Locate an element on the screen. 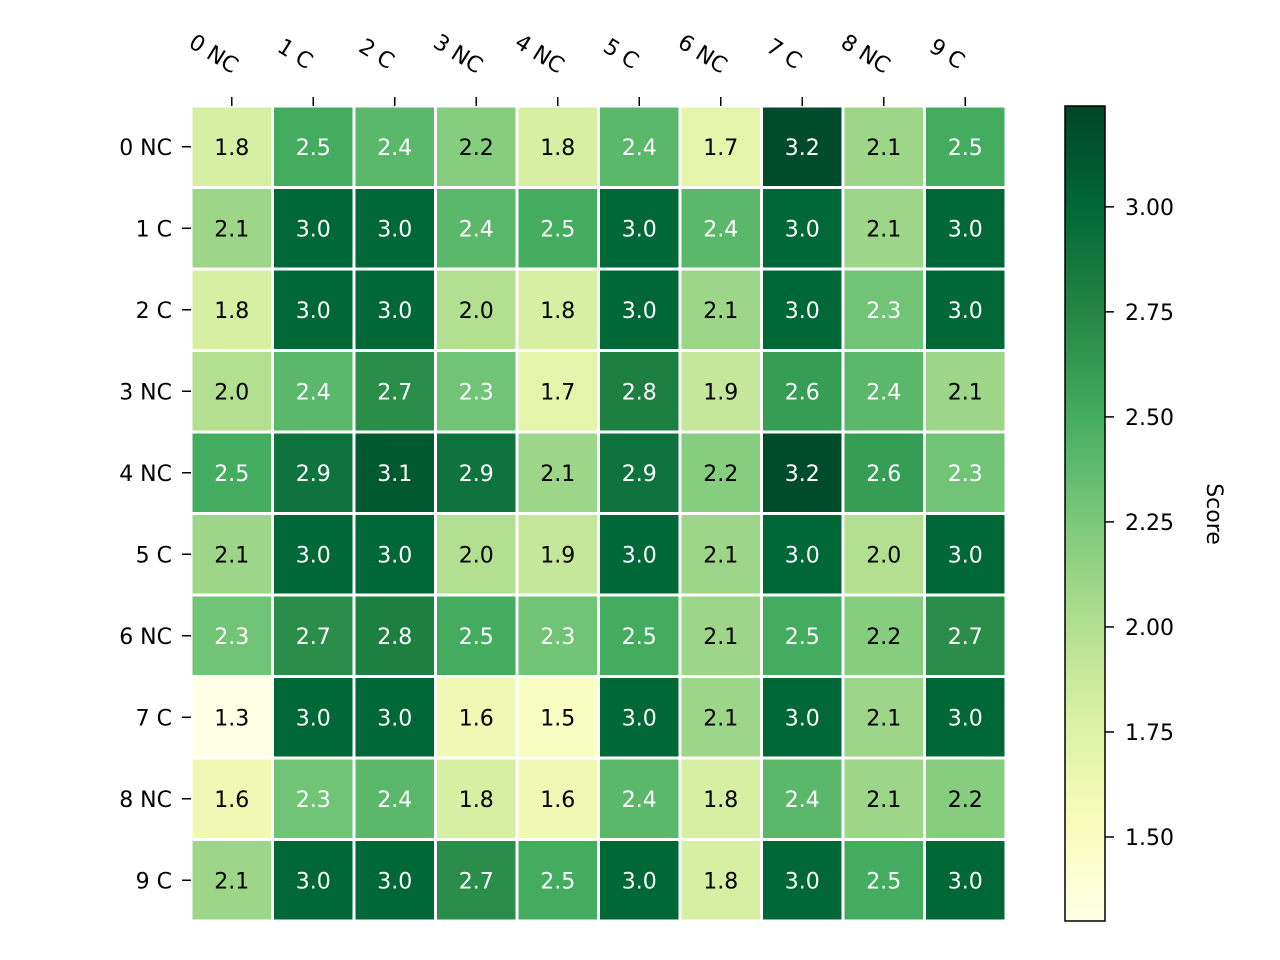  y-tick-label: 8 NC is located at coordinates (145, 800).